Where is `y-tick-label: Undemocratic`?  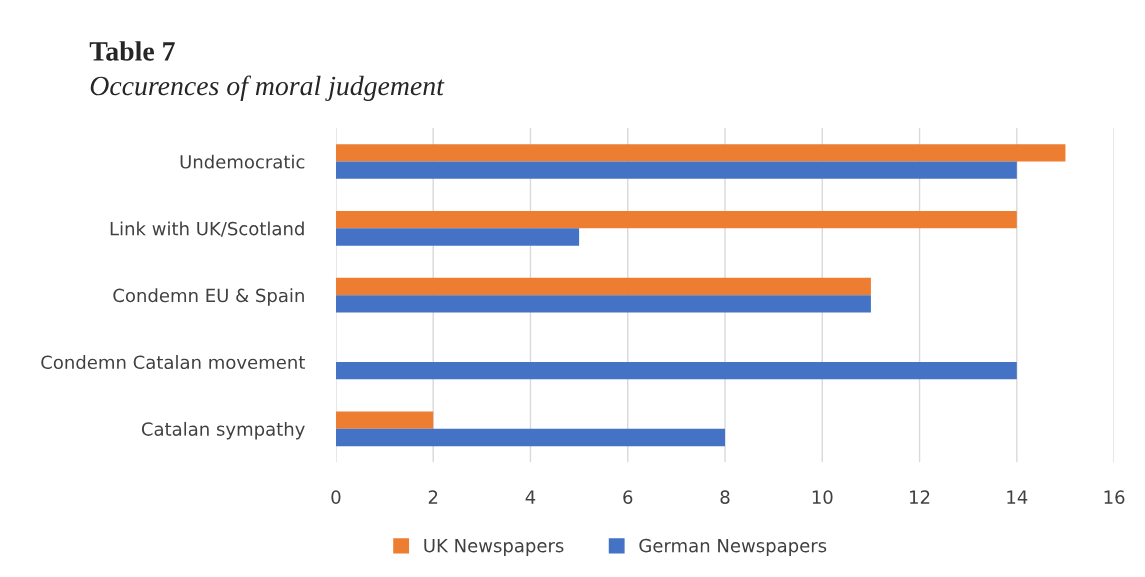 y-tick-label: Undemocratic is located at coordinates (242, 161).